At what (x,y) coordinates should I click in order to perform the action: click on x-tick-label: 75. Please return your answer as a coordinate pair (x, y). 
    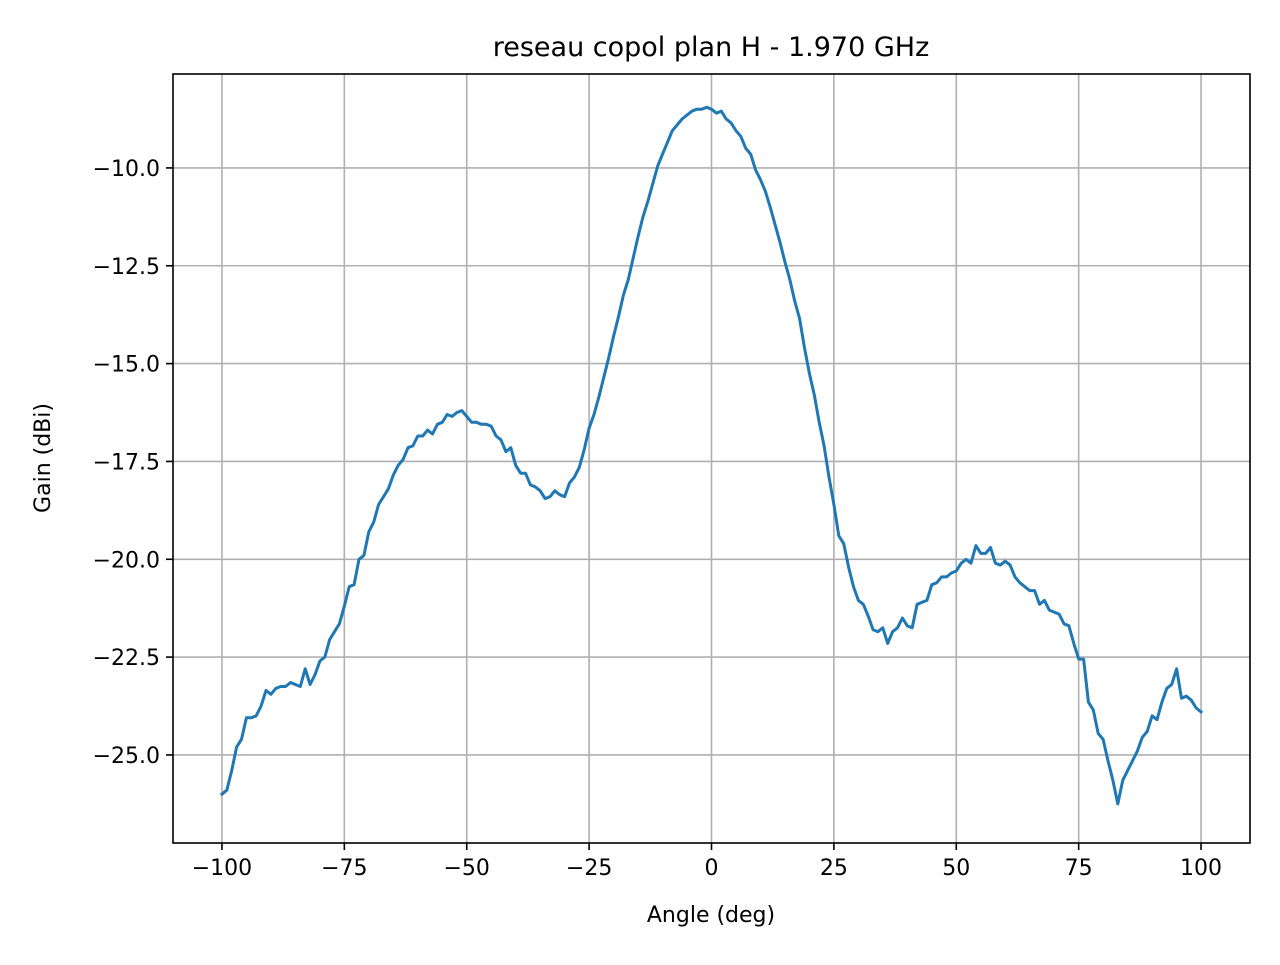
    Looking at the image, I should click on (1079, 868).